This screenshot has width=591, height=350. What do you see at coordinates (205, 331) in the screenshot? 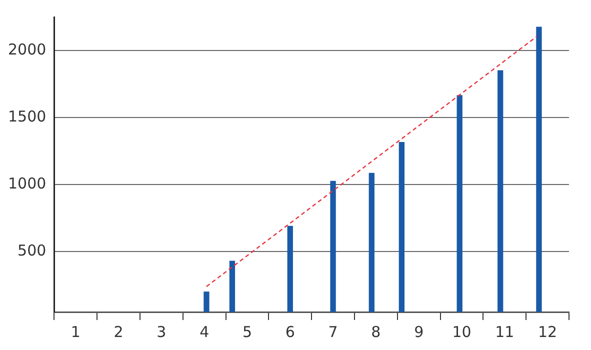
I see `x-tick-label: 4` at bounding box center [205, 331].